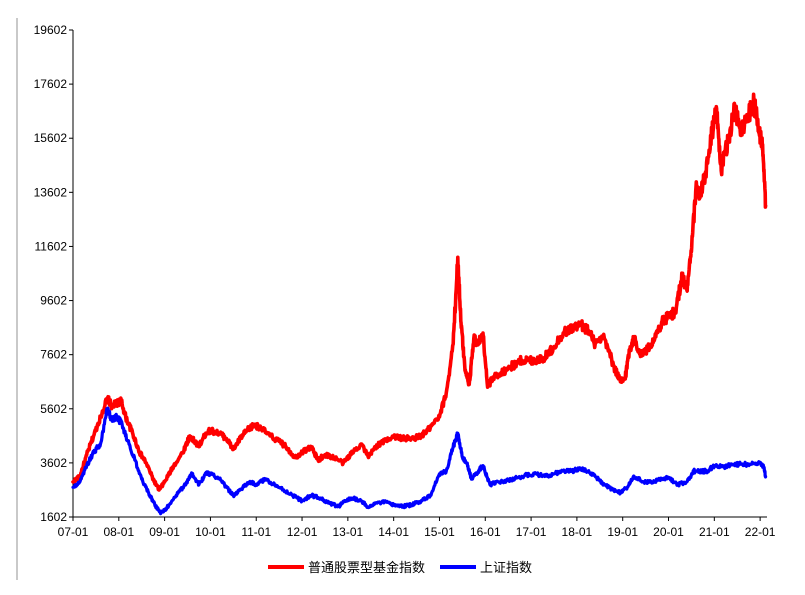  Describe the element at coordinates (256, 532) in the screenshot. I see `x-tick-label: 11-01` at that location.